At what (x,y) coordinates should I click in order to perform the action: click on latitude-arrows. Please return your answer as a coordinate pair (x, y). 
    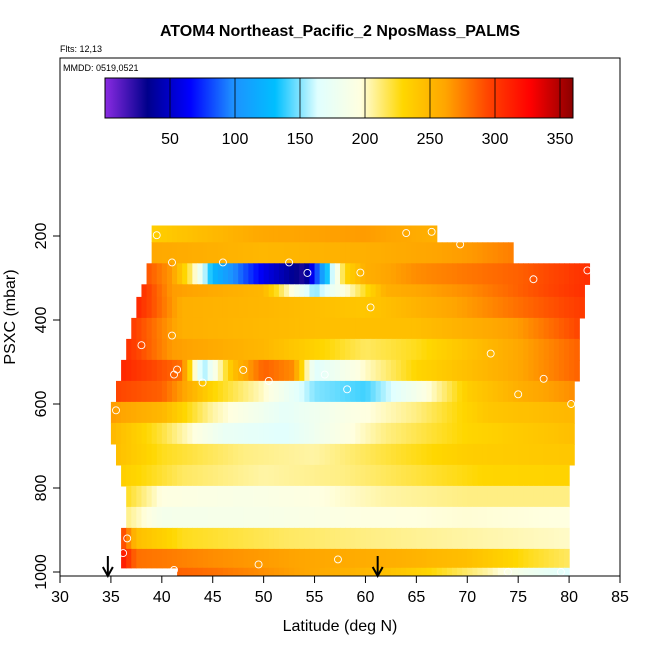
    Looking at the image, I should click on (242, 567).